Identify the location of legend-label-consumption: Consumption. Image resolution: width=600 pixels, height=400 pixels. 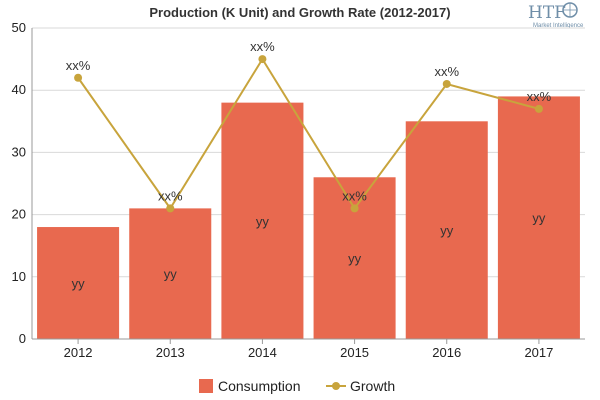
(259, 386).